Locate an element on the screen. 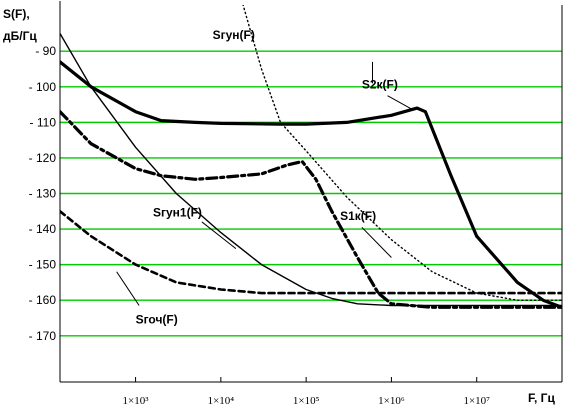 This screenshot has height=412, width=567. y-tick-label: - 170 is located at coordinates (43, 336).